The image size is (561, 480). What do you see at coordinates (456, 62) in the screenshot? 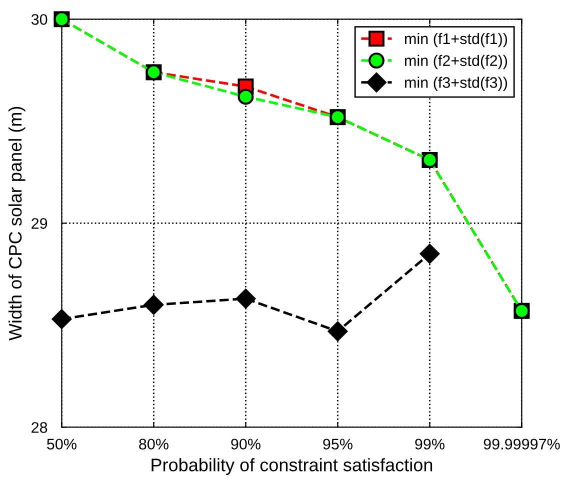
I see `legend-label: min (f2+std(f2))` at bounding box center [456, 62].